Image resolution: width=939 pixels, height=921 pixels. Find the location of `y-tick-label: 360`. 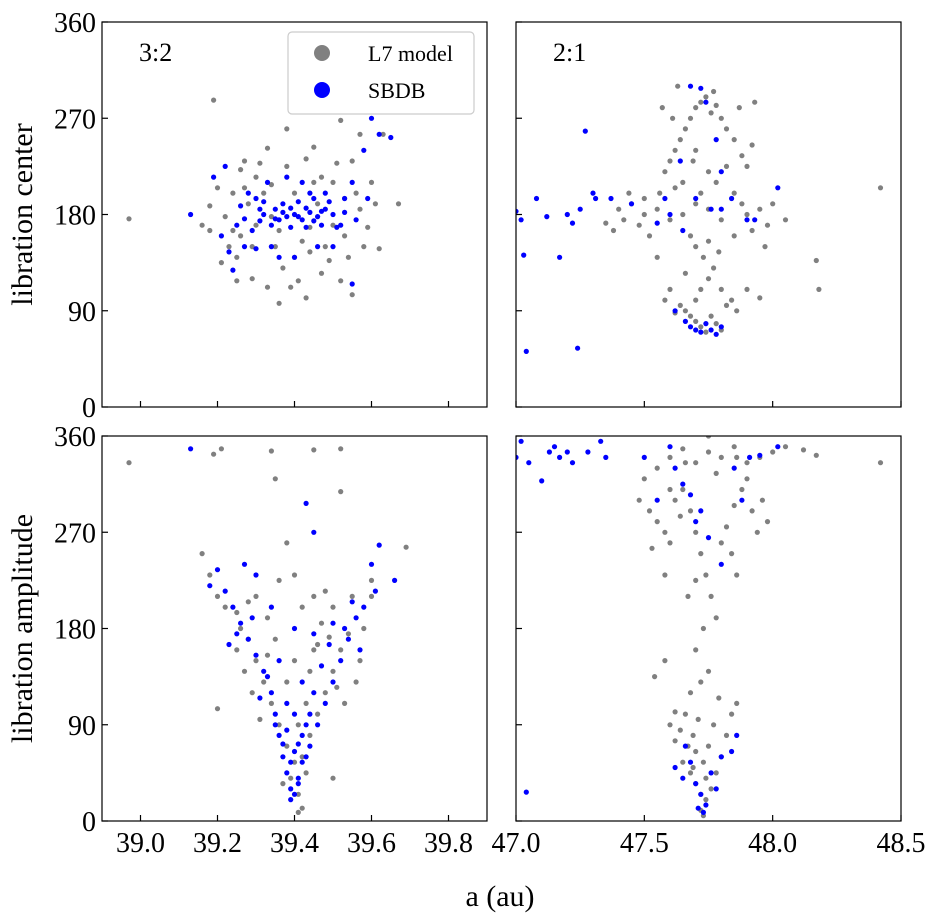

y-tick-label: 360 is located at coordinates (75, 437).